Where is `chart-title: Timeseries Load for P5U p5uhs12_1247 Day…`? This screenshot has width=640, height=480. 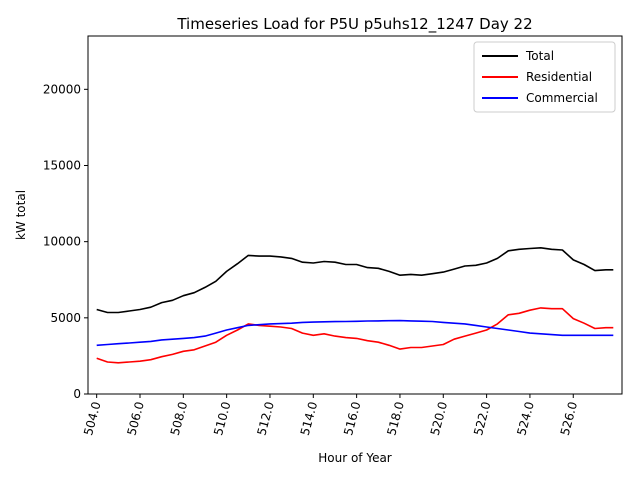 chart-title: Timeseries Load for P5U p5uhs12_1247 Day… is located at coordinates (354, 24).